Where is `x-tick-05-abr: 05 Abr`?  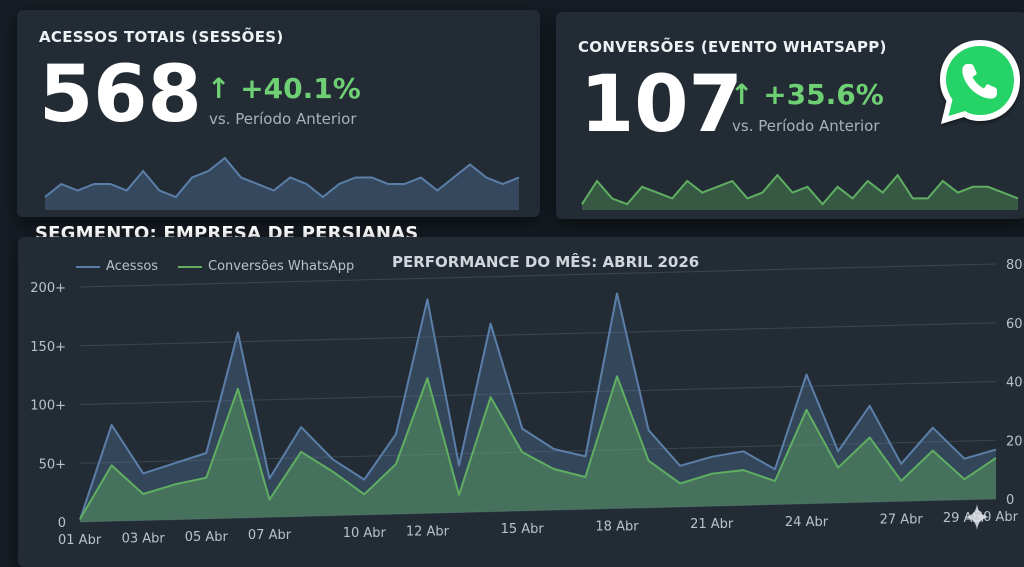 x-tick-05-abr: 05 Abr is located at coordinates (207, 537).